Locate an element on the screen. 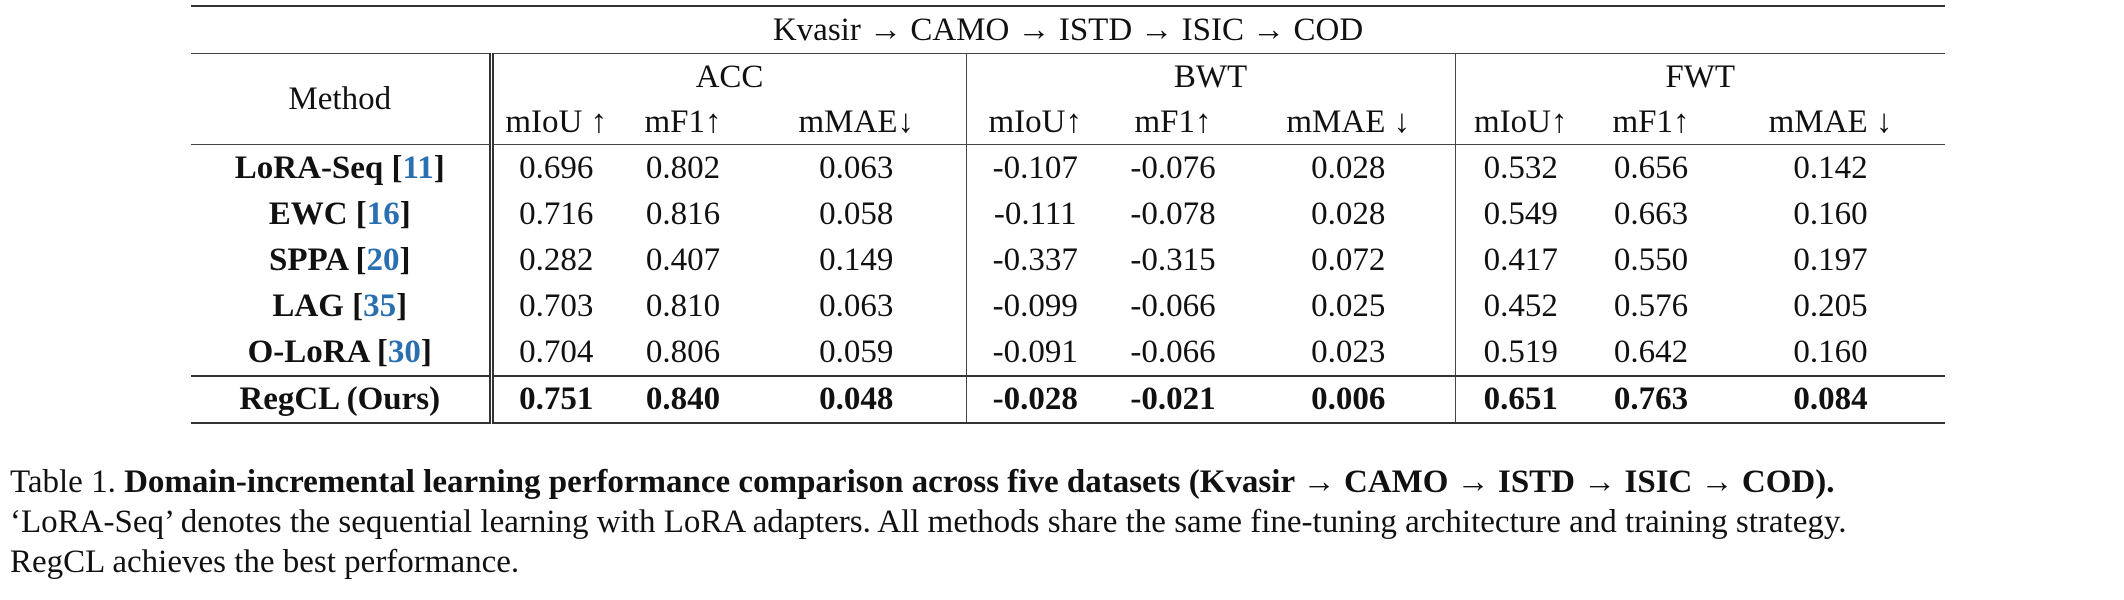  method-header: Method is located at coordinates (341, 99).